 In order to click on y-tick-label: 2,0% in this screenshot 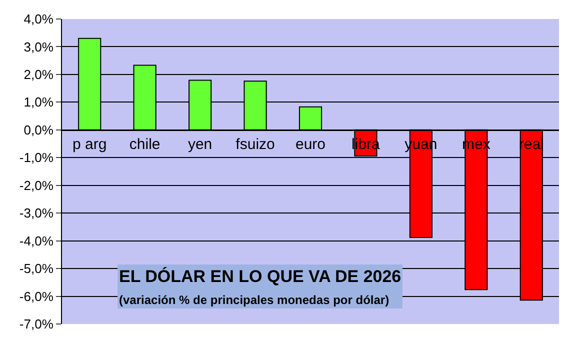, I will do `click(39, 74)`.